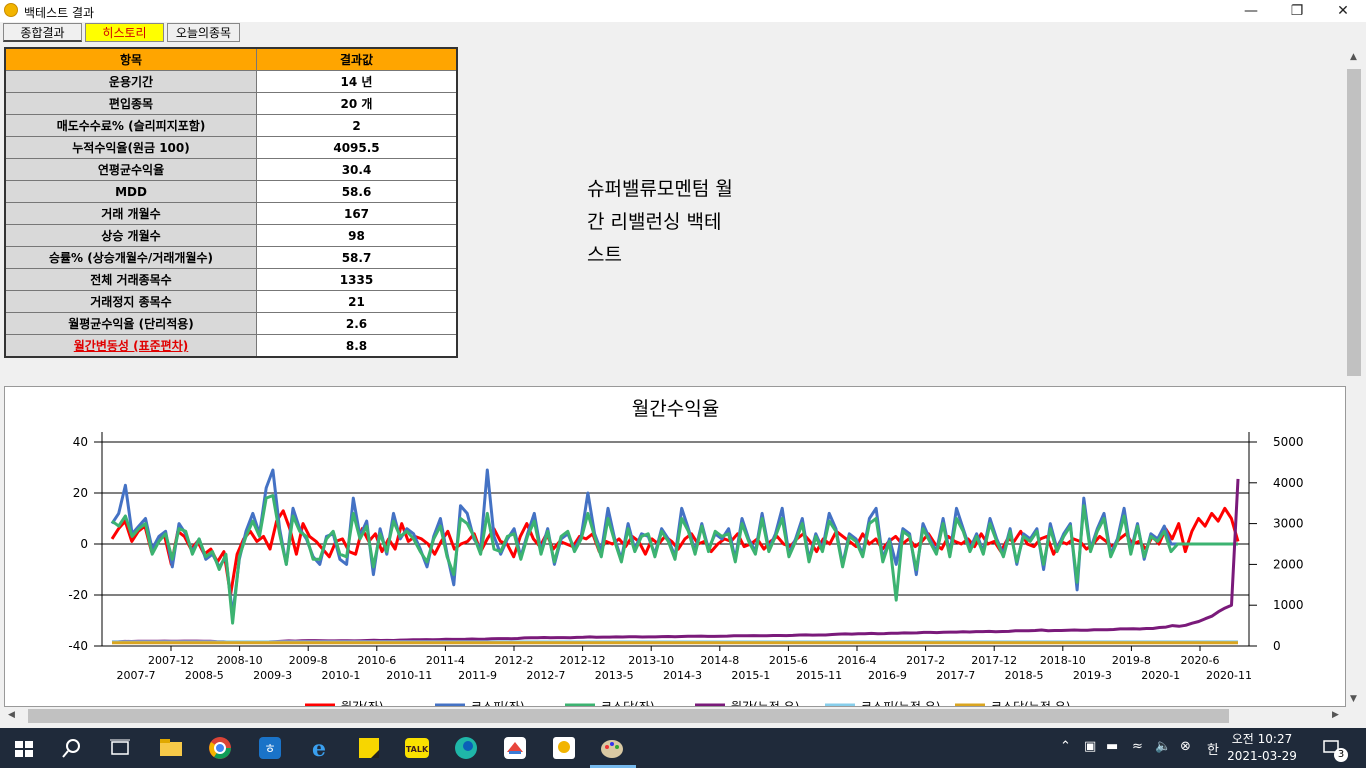 The image size is (1366, 768). Describe the element at coordinates (515, 748) in the screenshot. I see `app-pinned-icon` at that location.